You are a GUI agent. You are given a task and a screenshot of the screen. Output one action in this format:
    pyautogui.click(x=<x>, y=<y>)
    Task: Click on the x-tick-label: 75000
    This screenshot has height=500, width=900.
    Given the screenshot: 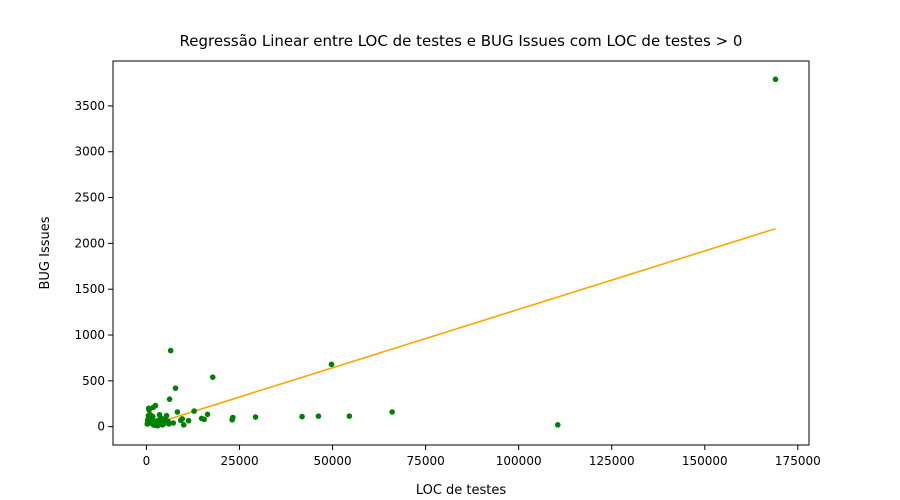 What is the action you would take?
    pyautogui.click(x=426, y=461)
    